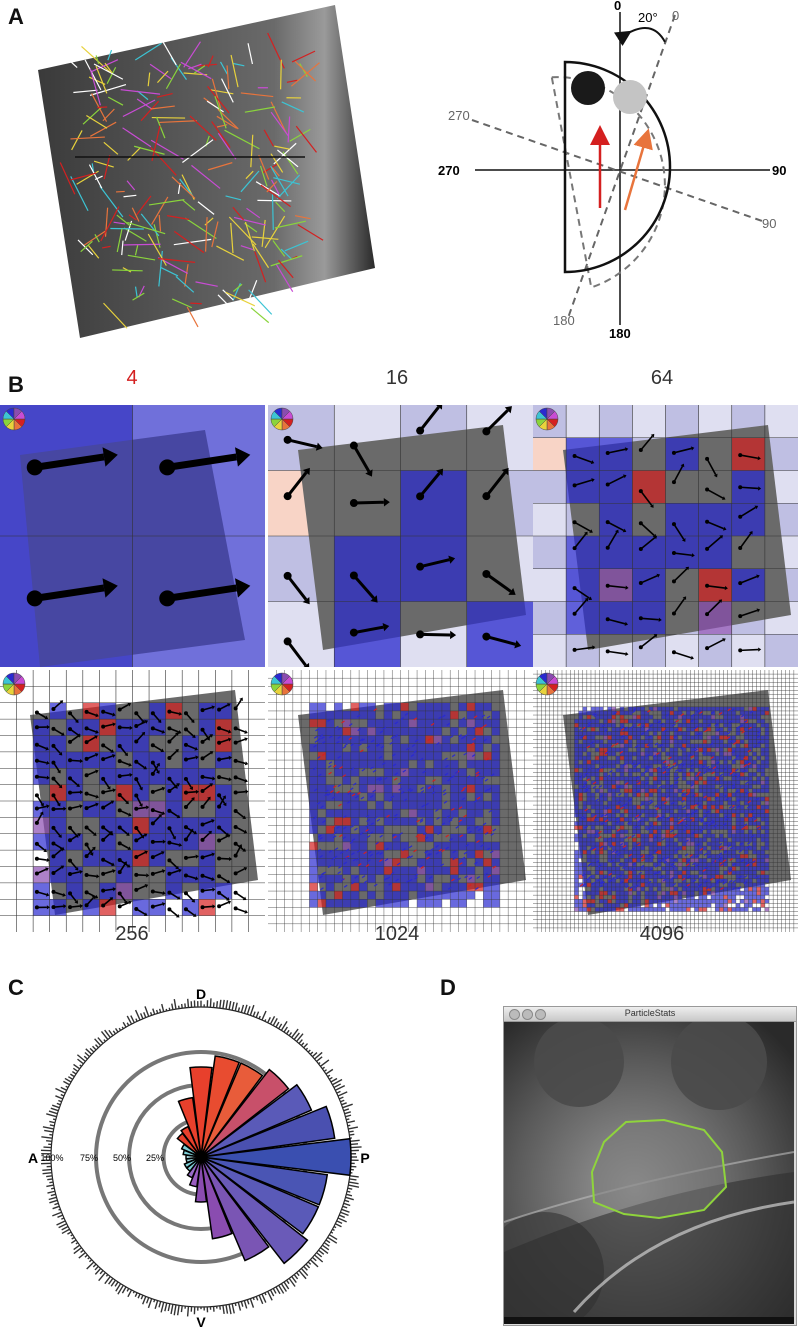 The height and width of the screenshot is (1331, 800). Describe the element at coordinates (16, 987) in the screenshot. I see `panel-label-c: C` at that location.